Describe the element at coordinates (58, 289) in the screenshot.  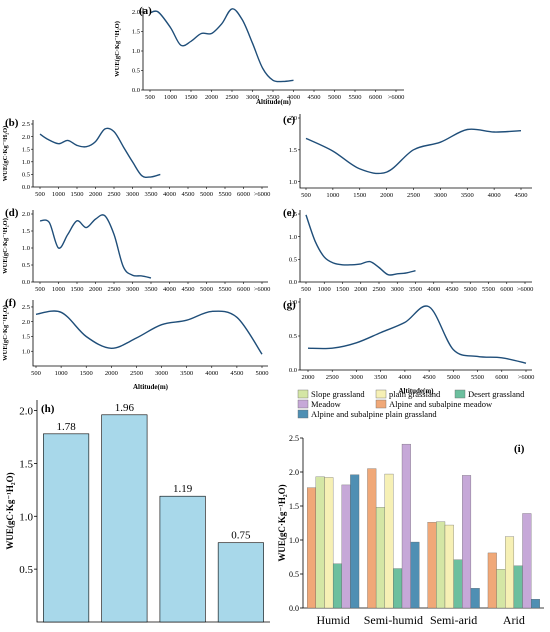
I see `panel-d-xtick-label: 1000` at that location.